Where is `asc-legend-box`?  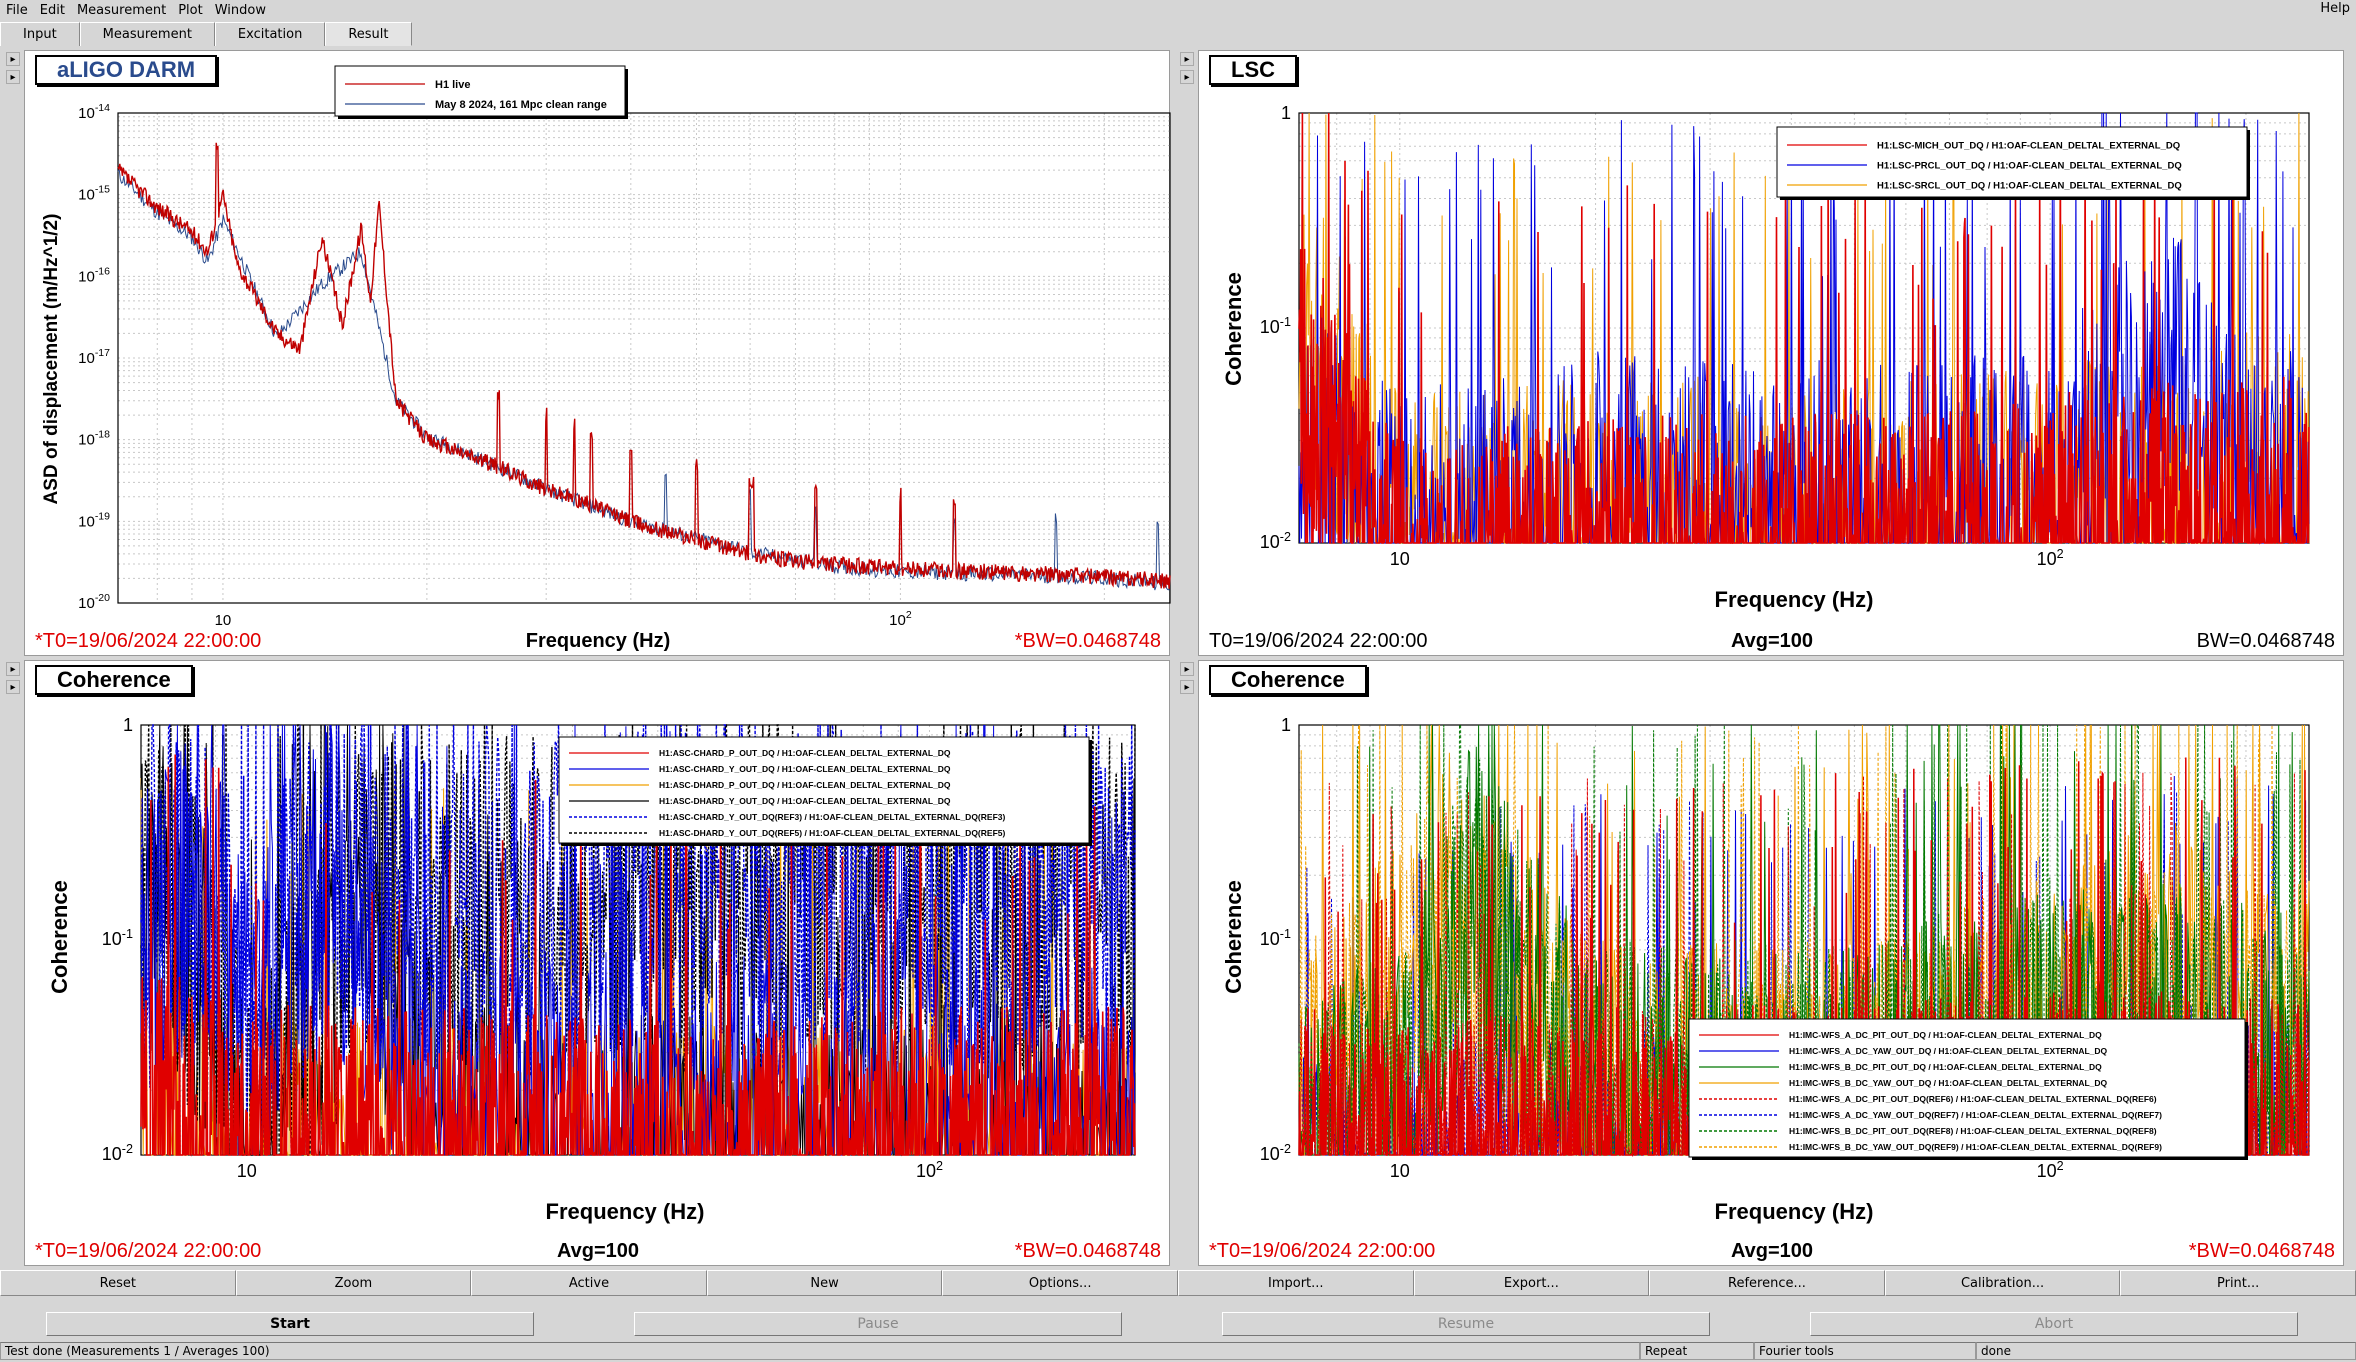
asc-legend-box is located at coordinates (824, 790).